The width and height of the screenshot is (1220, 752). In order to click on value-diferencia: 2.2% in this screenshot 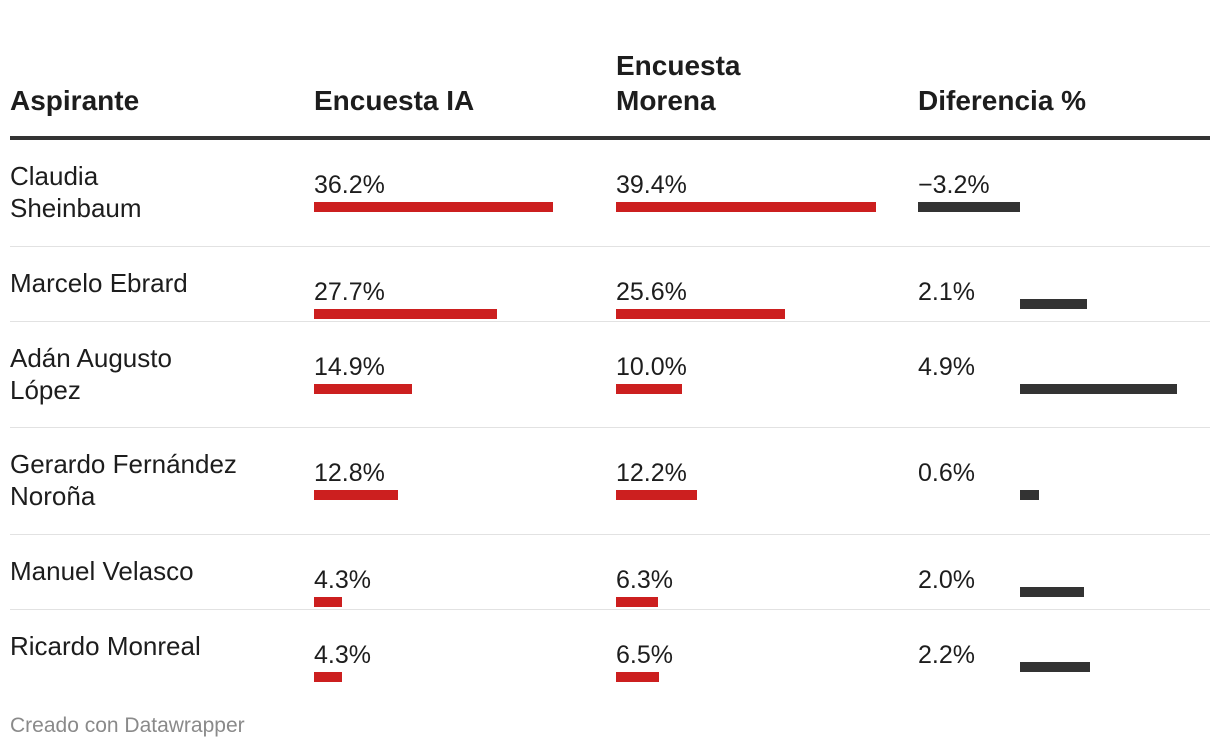, I will do `click(946, 655)`.